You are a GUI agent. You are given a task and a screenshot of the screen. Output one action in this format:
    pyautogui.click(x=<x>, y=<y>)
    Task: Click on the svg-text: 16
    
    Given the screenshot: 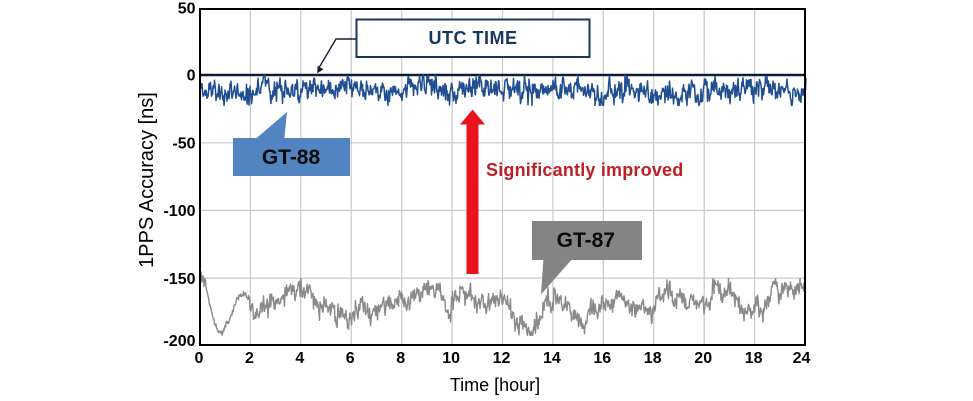 What is the action you would take?
    pyautogui.click(x=602, y=358)
    